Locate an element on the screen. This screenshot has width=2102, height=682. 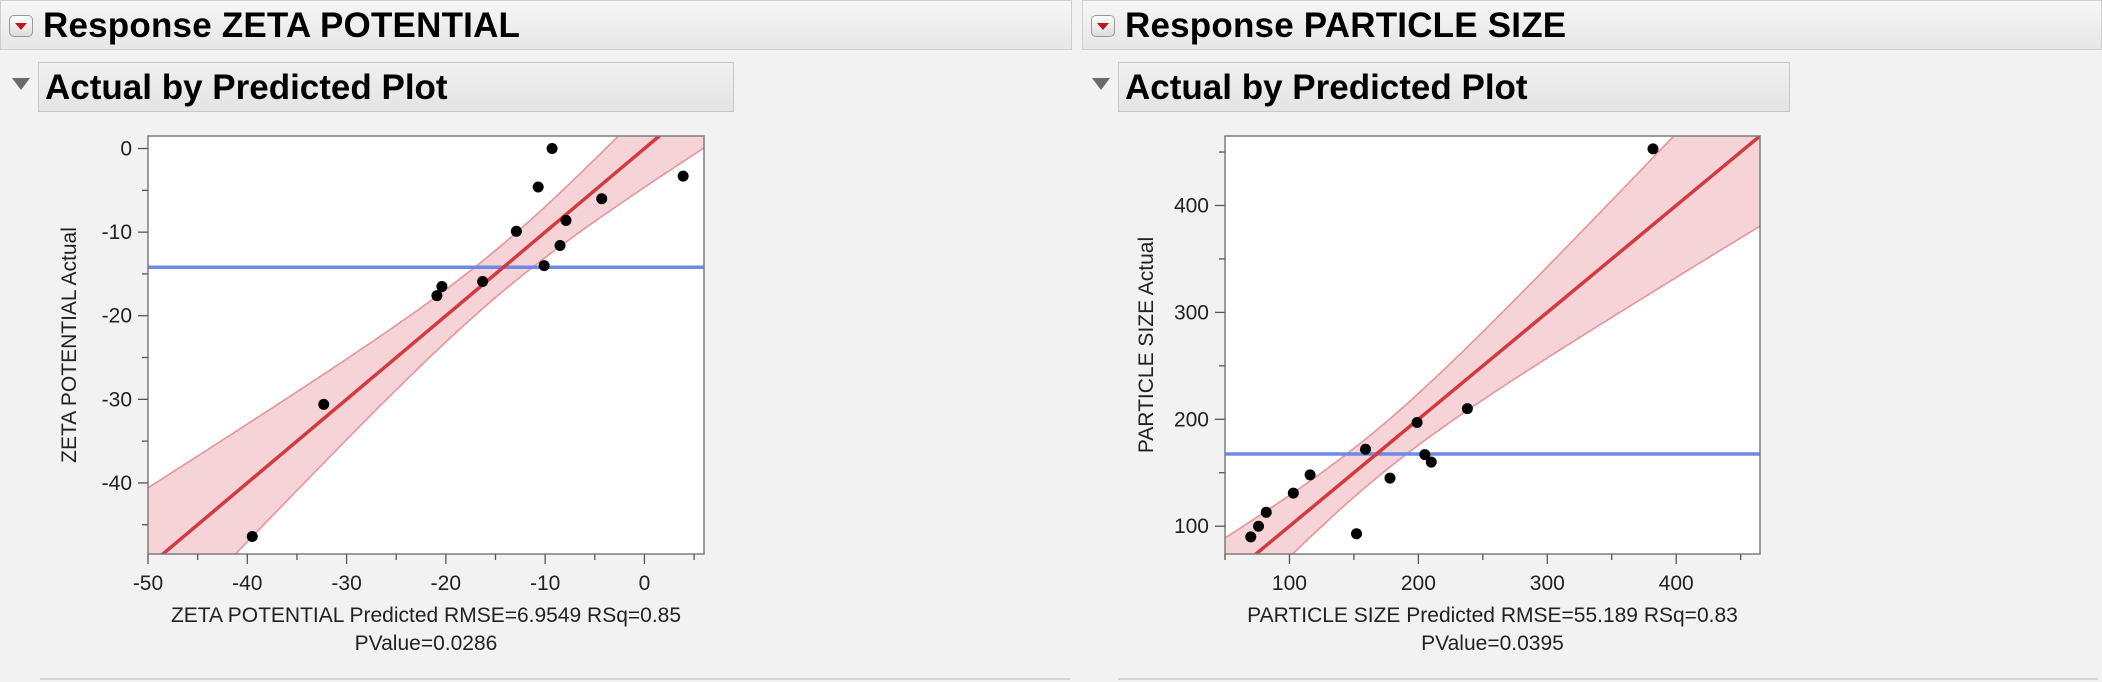
y-tick-label: 400 is located at coordinates (1191, 205).